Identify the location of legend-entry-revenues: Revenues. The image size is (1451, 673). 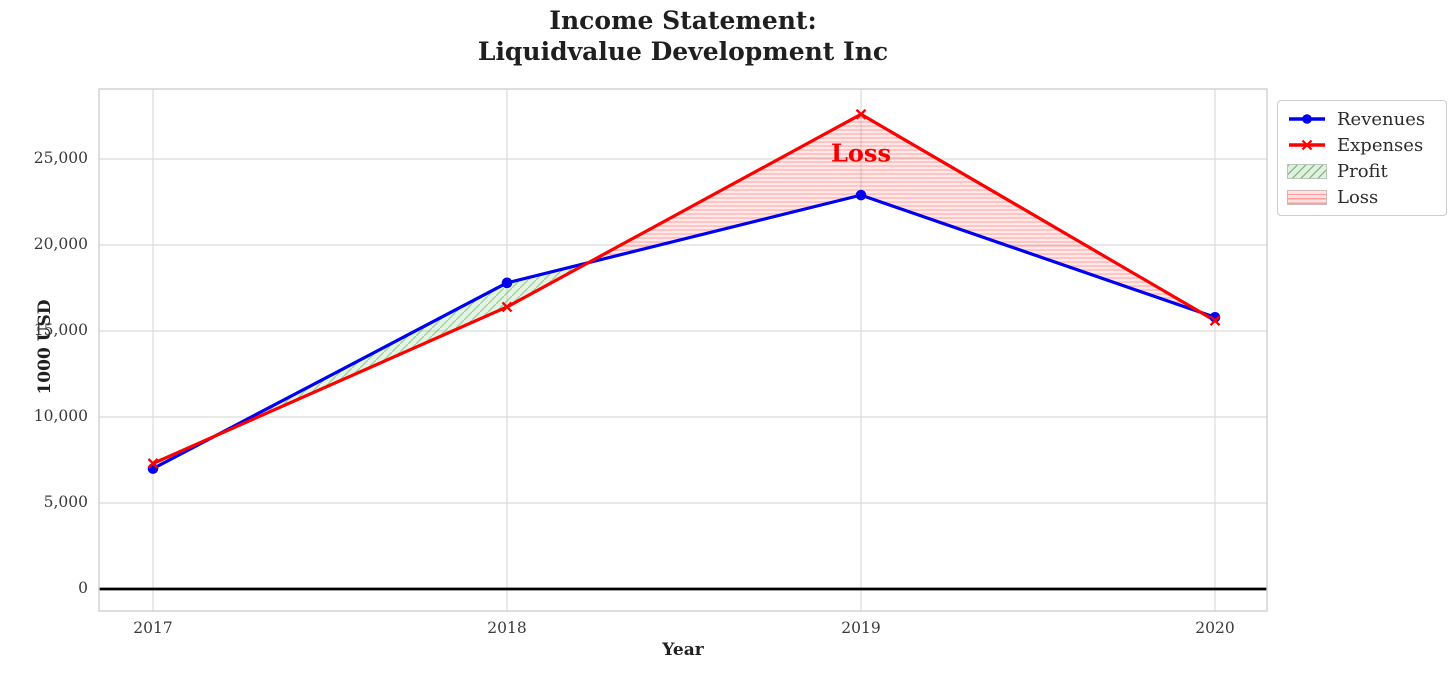
(1362, 119).